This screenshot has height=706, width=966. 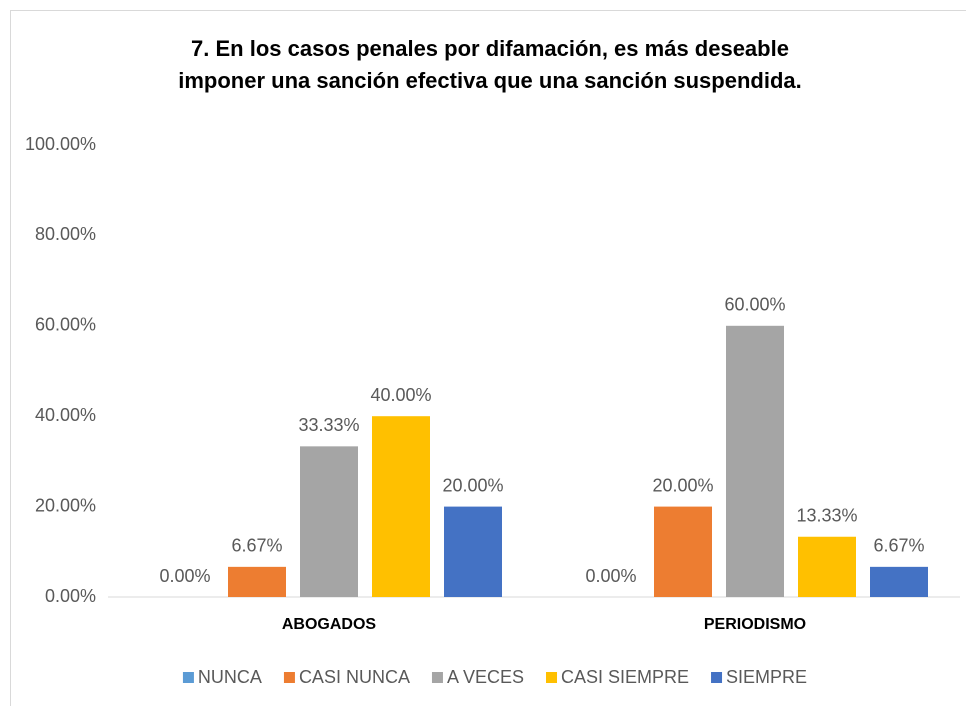 I want to click on legend-label: SIEMPRE, so click(x=766, y=677).